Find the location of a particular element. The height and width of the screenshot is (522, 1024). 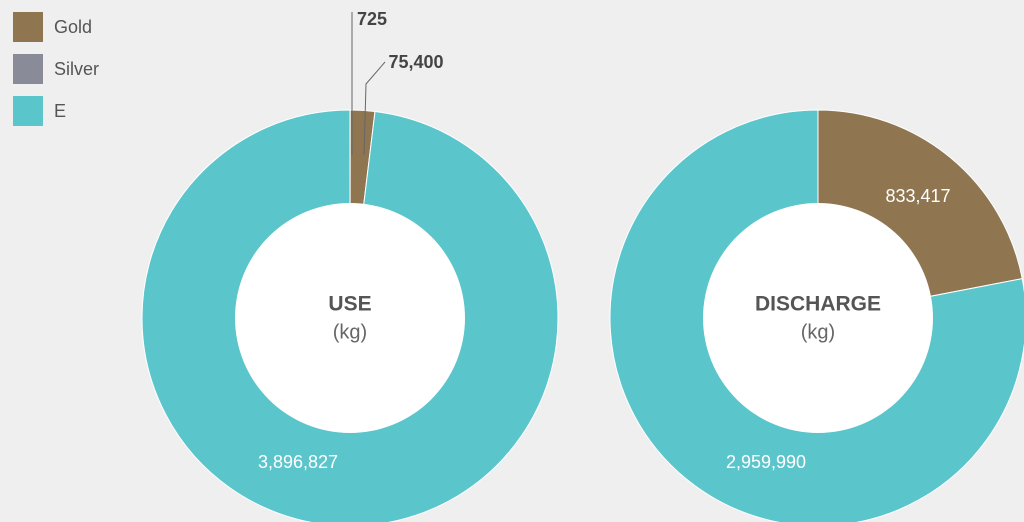

center-title: USE is located at coordinates (349, 304).